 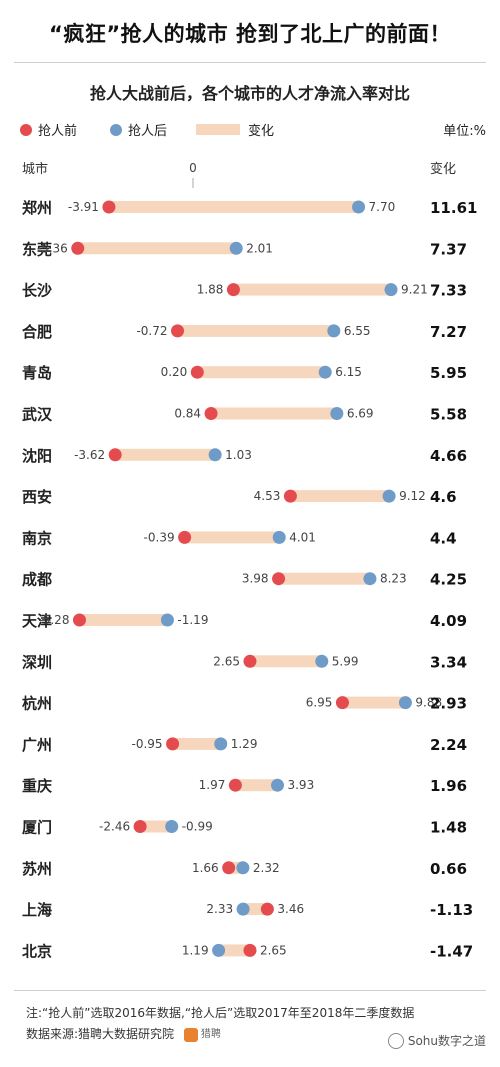 I want to click on city-label: 北京, so click(x=37, y=951).